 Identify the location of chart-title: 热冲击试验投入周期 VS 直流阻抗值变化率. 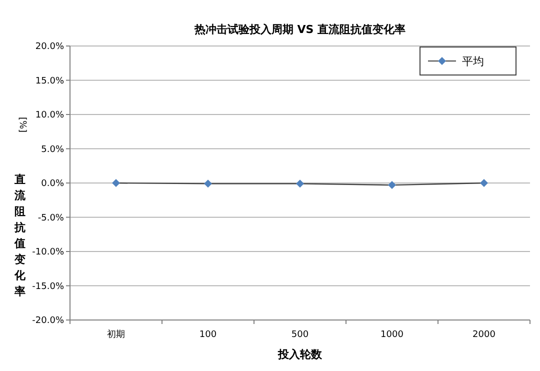
(299, 29).